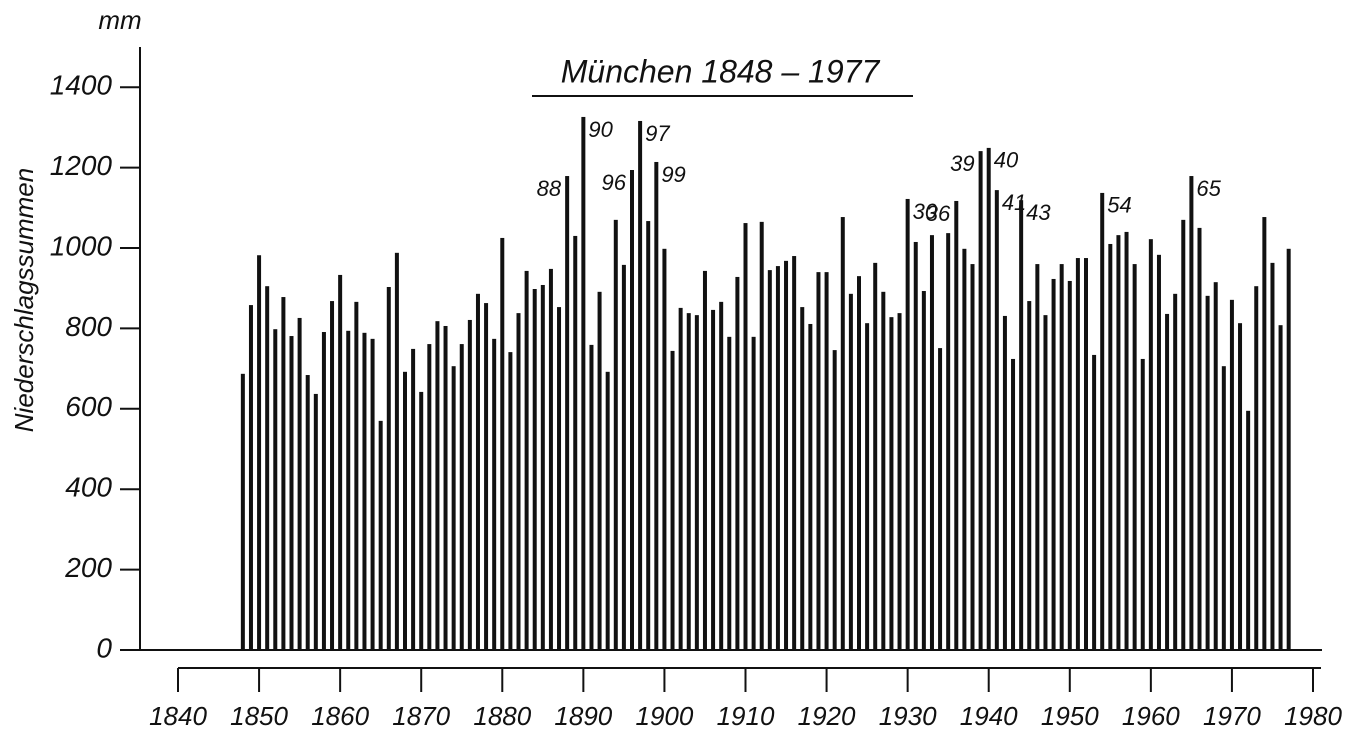 The image size is (1367, 731). What do you see at coordinates (178, 716) in the screenshot?
I see `x-tick-label: 1840` at bounding box center [178, 716].